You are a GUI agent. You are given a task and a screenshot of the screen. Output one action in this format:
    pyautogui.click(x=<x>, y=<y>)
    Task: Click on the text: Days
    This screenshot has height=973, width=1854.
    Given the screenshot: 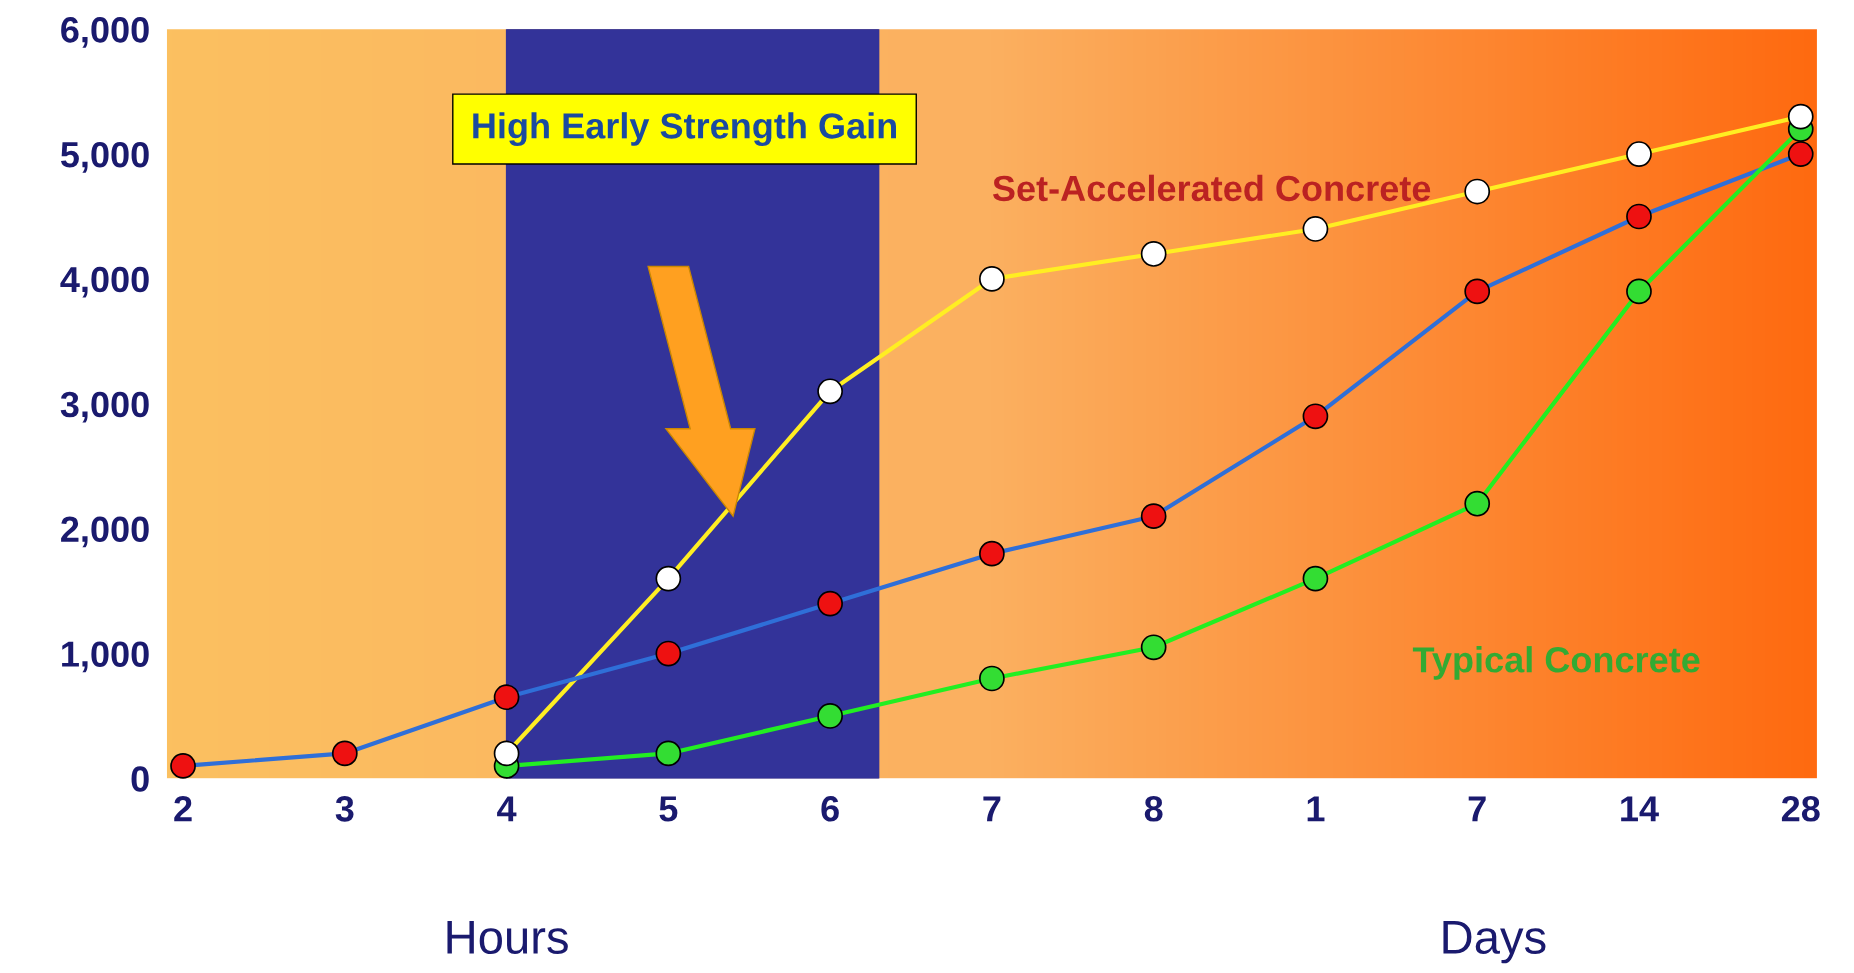 What is the action you would take?
    pyautogui.click(x=1494, y=942)
    